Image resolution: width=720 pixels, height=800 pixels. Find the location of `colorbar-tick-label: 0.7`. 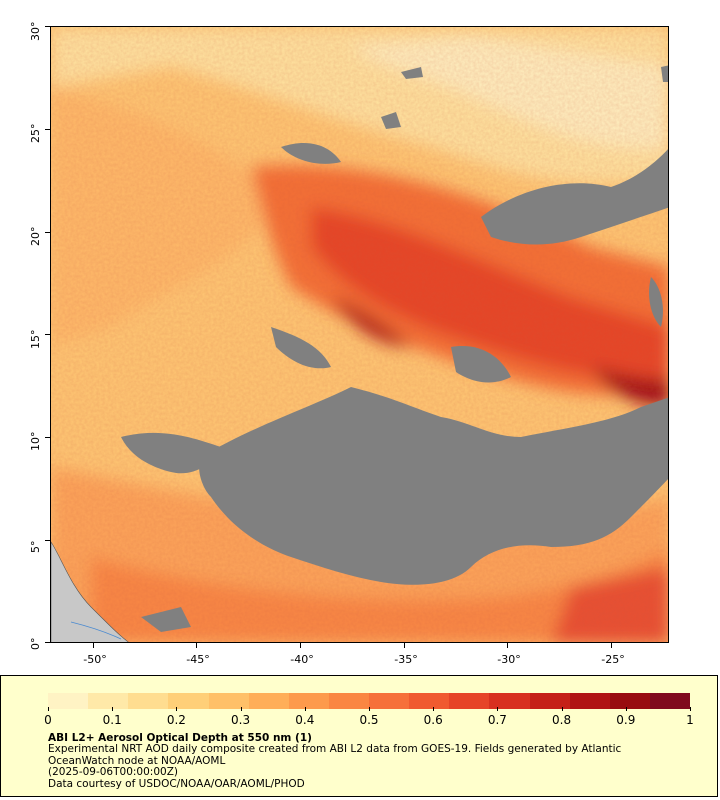

colorbar-tick-label: 0.7 is located at coordinates (497, 720).